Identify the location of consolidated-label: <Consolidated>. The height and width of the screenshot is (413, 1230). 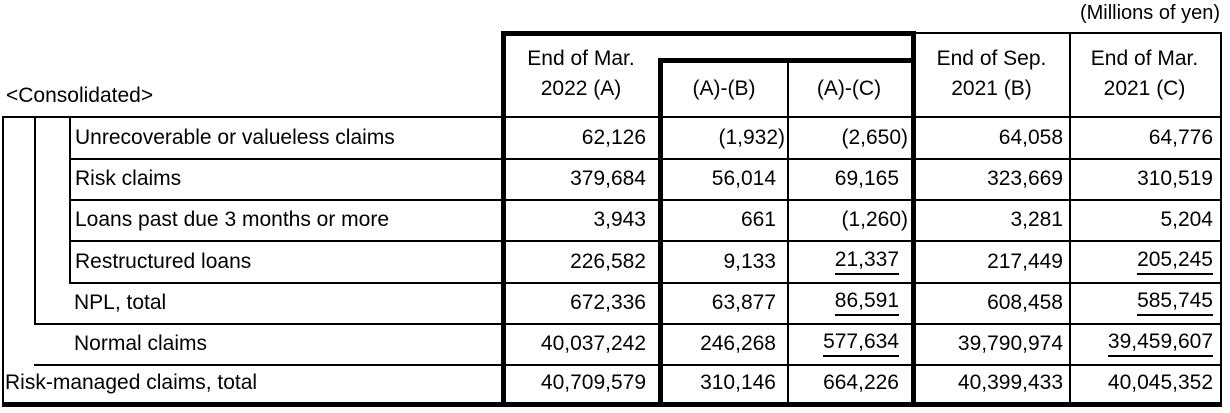
(80, 95).